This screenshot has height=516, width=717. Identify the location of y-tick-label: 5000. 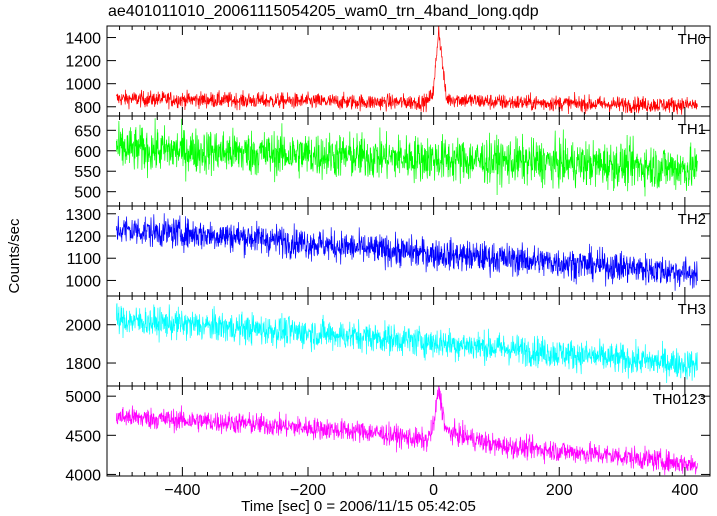
(83, 397).